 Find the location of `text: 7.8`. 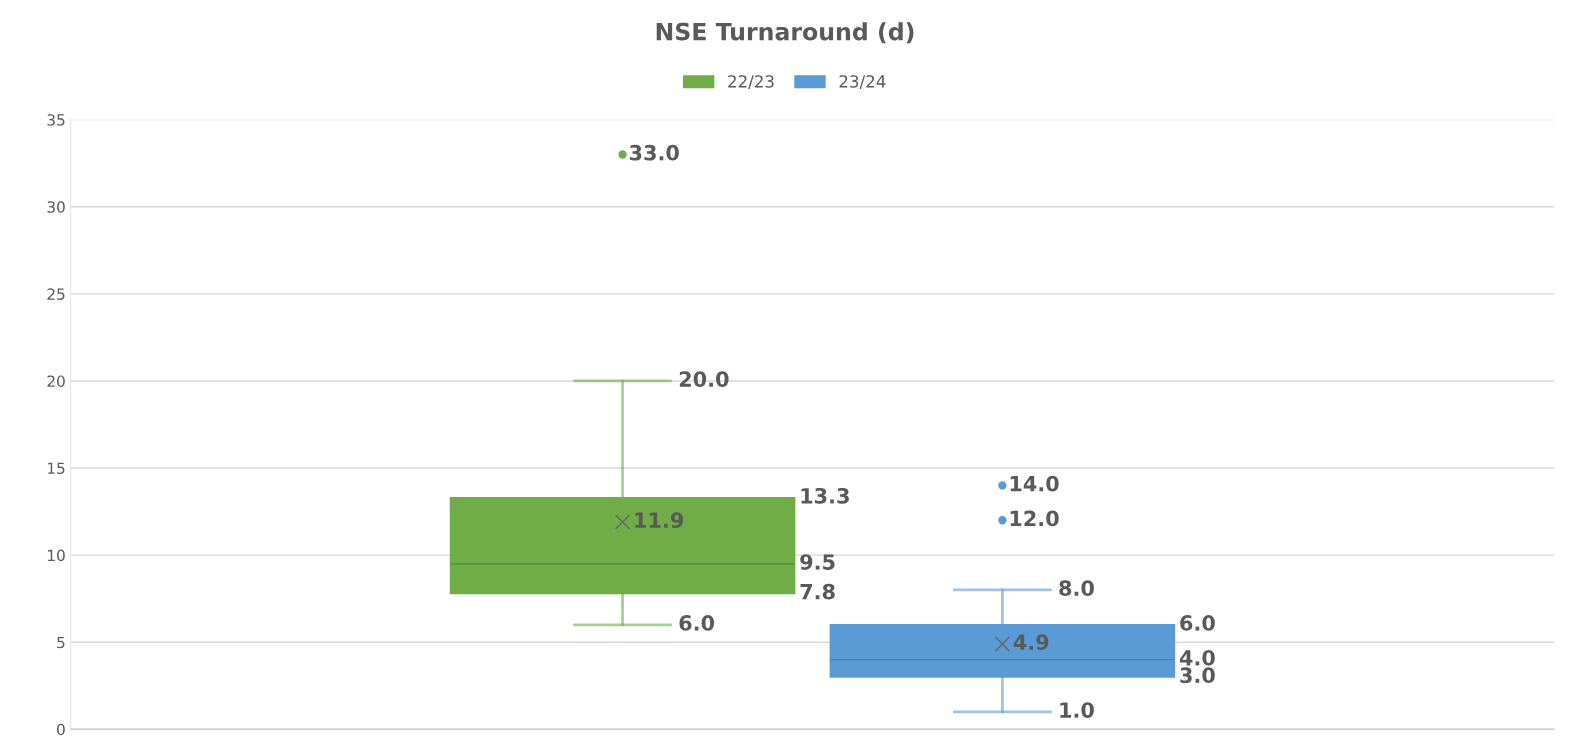

text: 7.8 is located at coordinates (817, 591).